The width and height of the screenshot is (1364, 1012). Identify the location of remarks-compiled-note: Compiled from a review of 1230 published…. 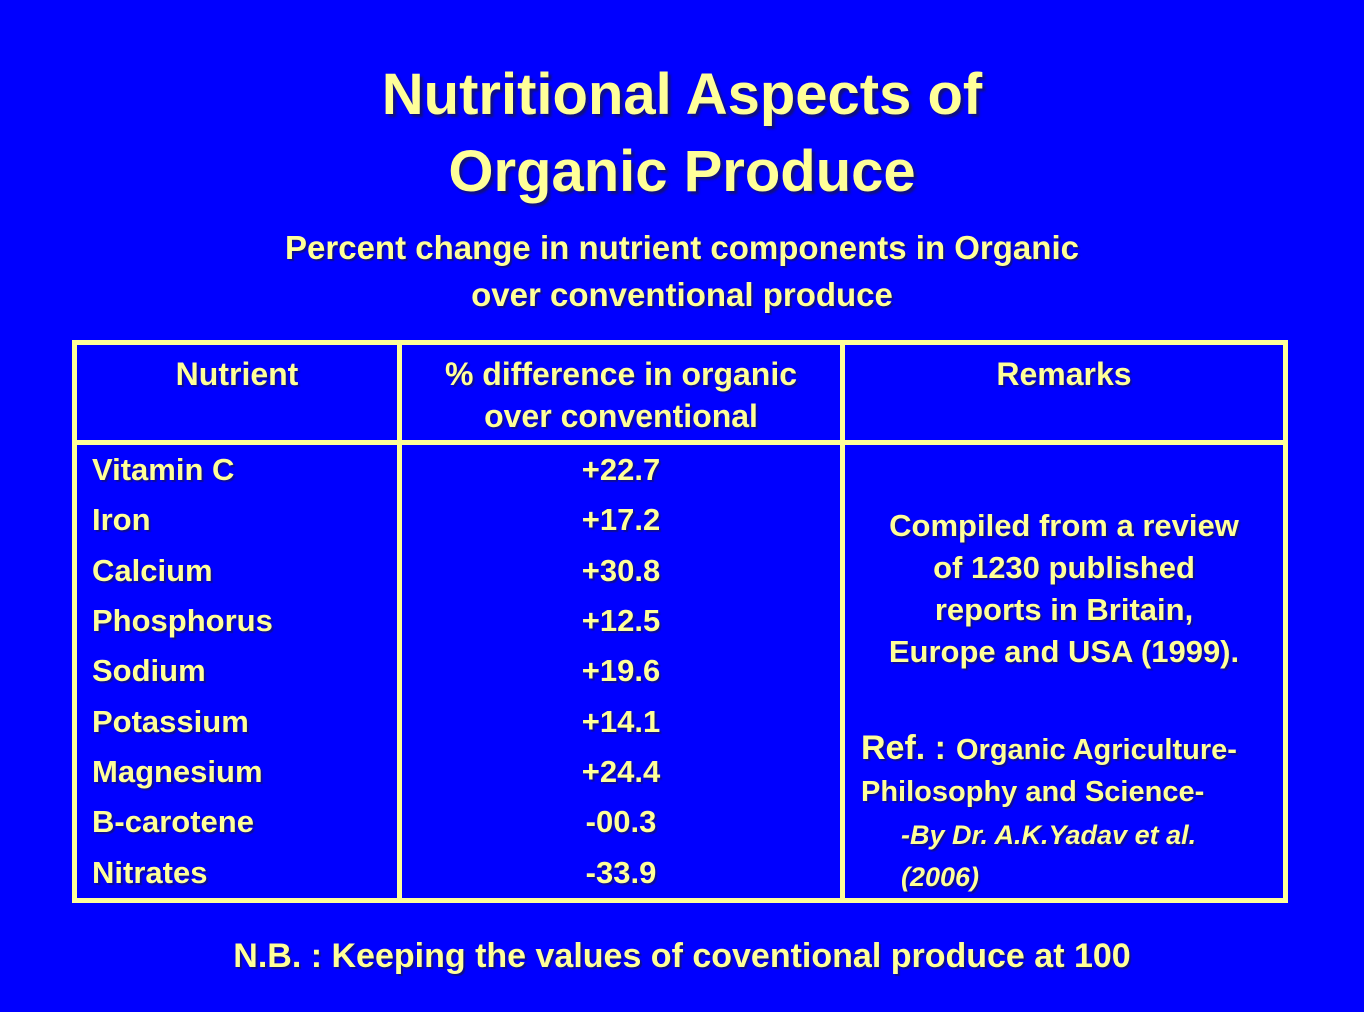
(1064, 589).